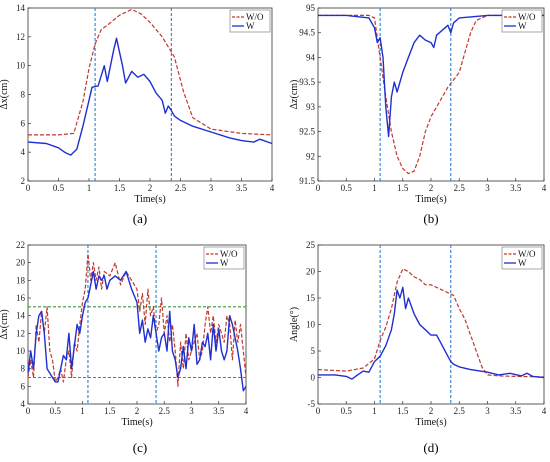 The image size is (550, 462). I want to click on y-tick-label: 92, so click(310, 156).